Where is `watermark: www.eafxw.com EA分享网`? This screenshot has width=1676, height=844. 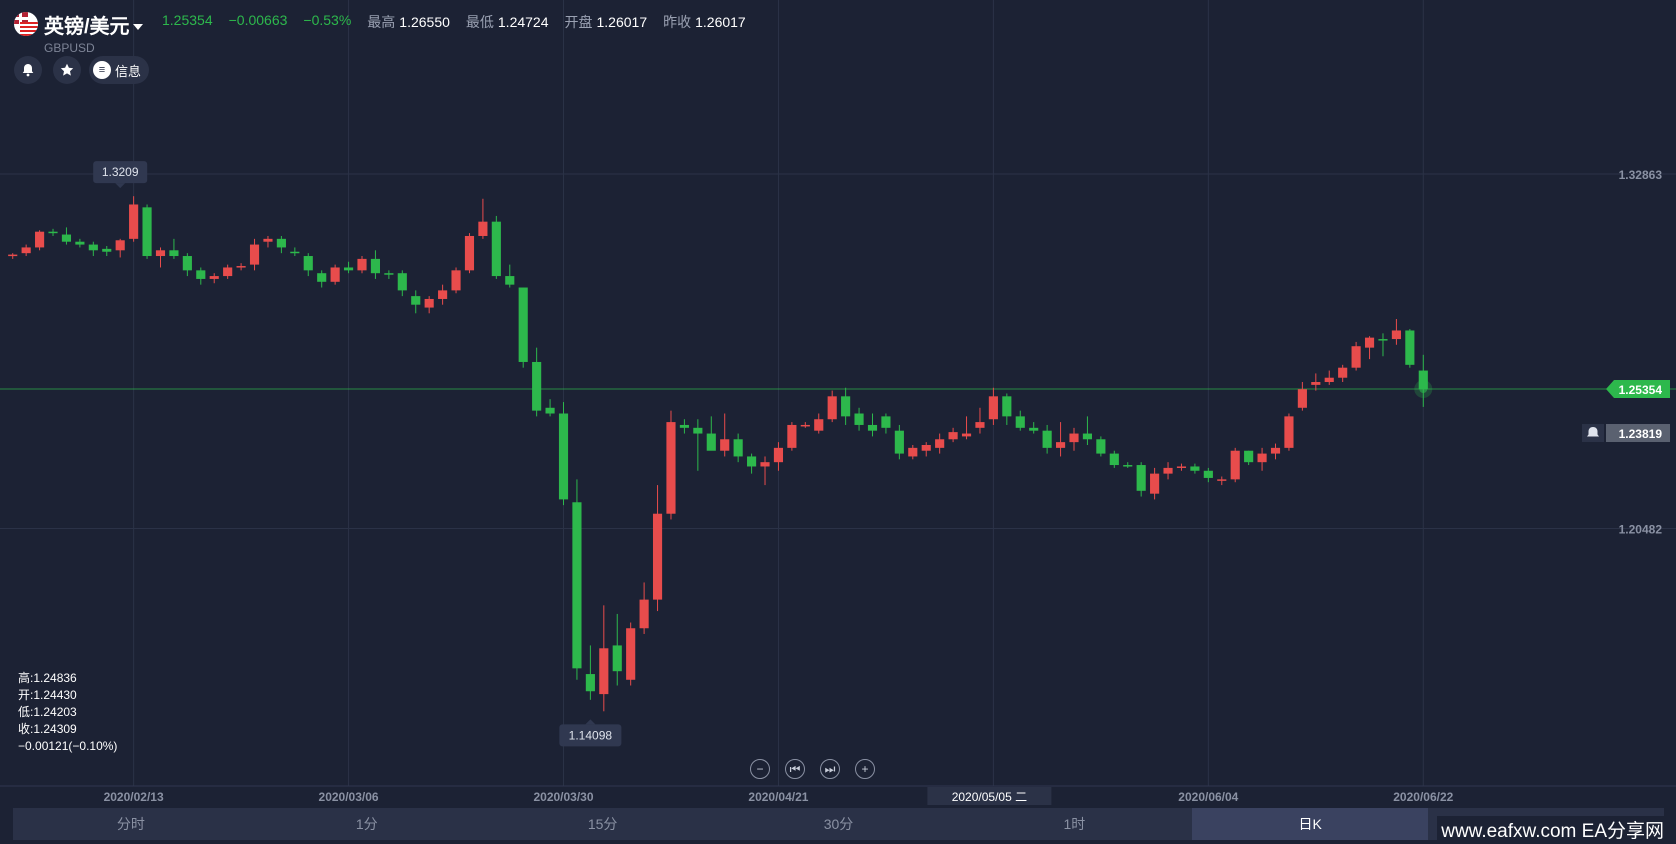
watermark: www.eafxw.com EA分享网 is located at coordinates (1552, 829).